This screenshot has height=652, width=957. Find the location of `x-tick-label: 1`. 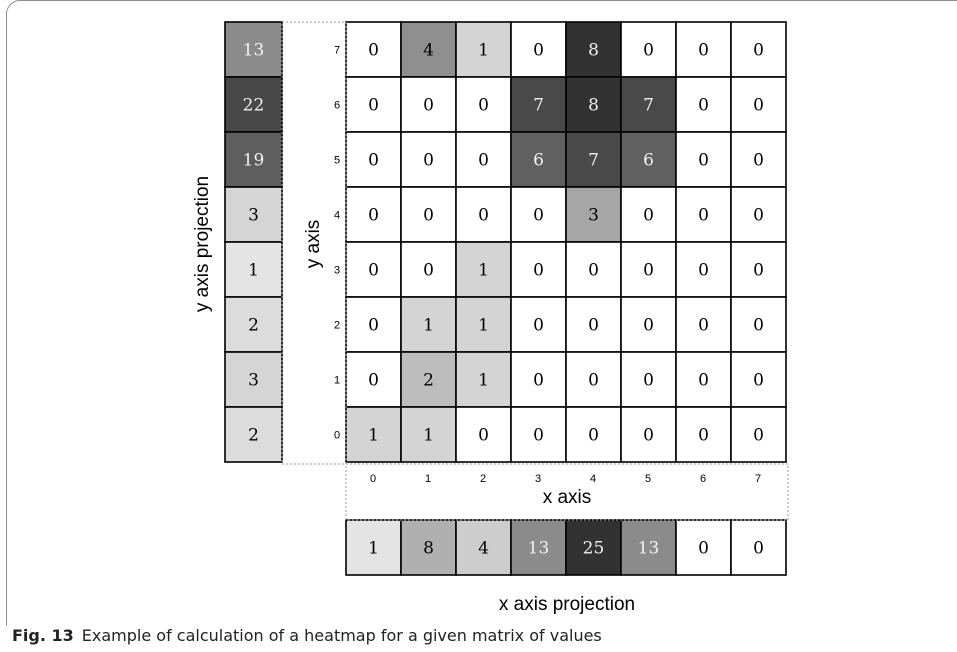

x-tick-label: 1 is located at coordinates (428, 479).